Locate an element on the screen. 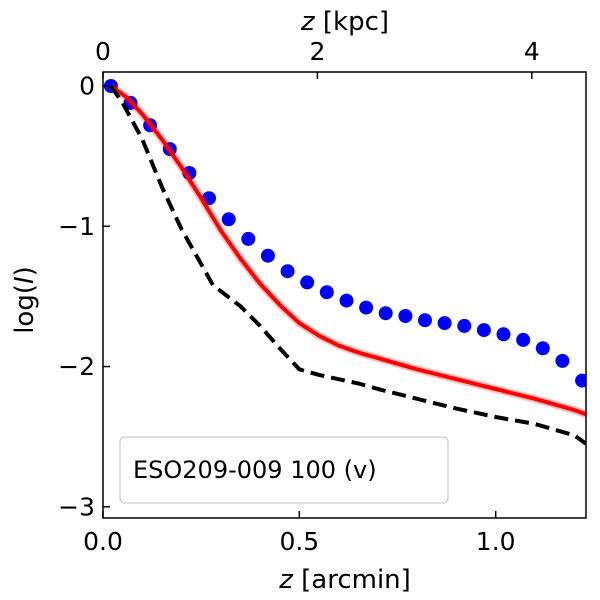 Image resolution: width=600 pixels, height=600 pixels. x-tick-label-1: 0.5 is located at coordinates (299, 541).